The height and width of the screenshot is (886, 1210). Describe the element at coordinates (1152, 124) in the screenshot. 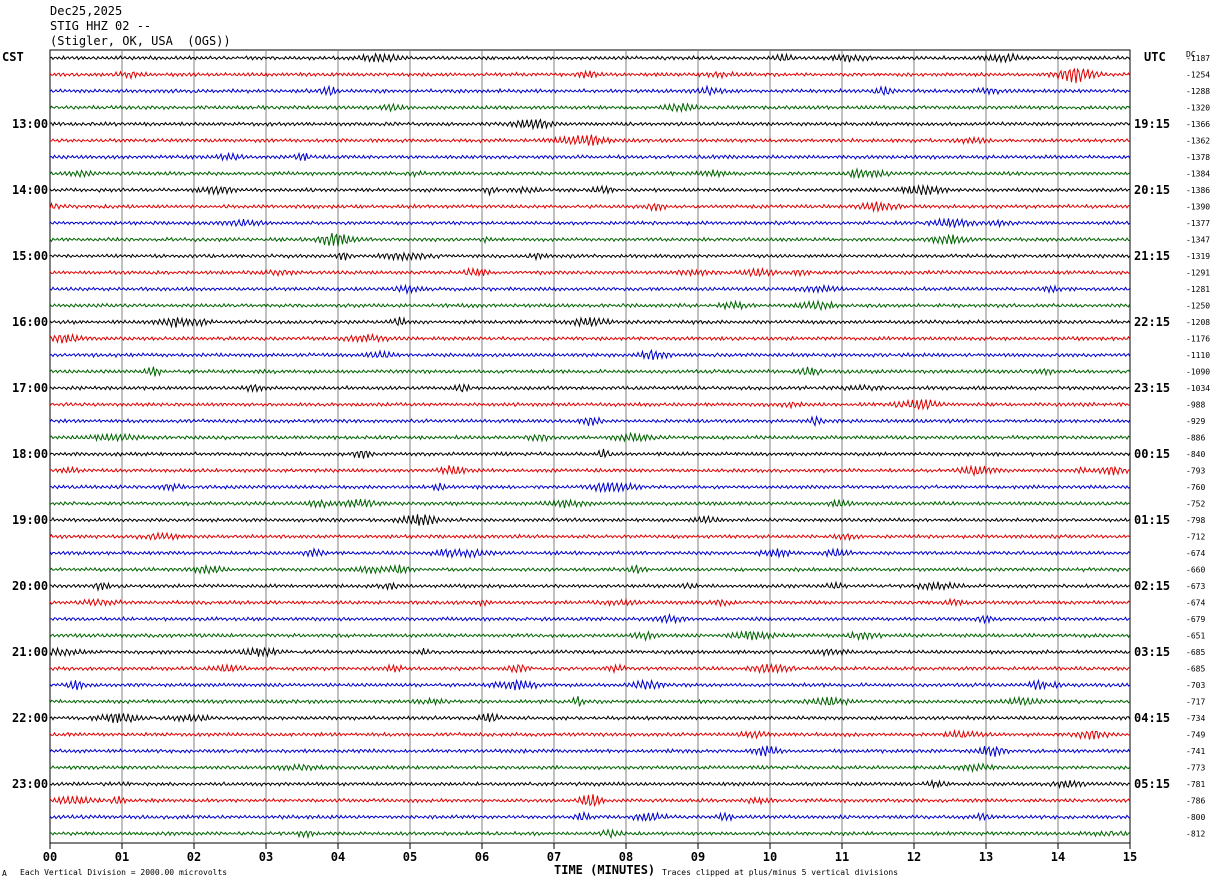

I see `utc-hour-label: 19:15` at that location.